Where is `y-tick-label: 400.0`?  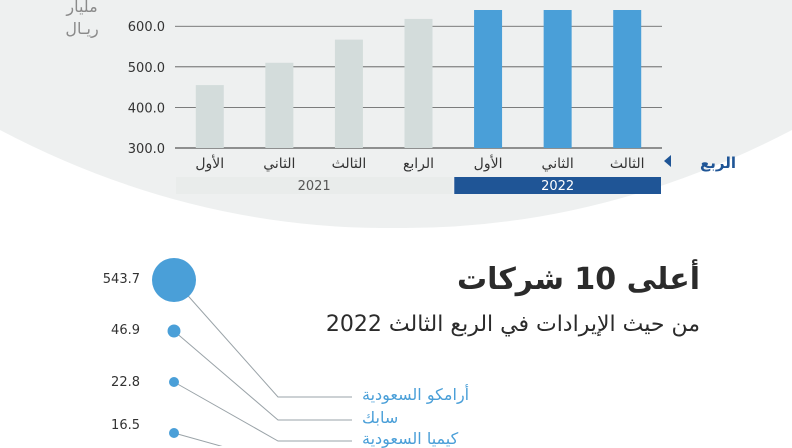 y-tick-label: 400.0 is located at coordinates (146, 108).